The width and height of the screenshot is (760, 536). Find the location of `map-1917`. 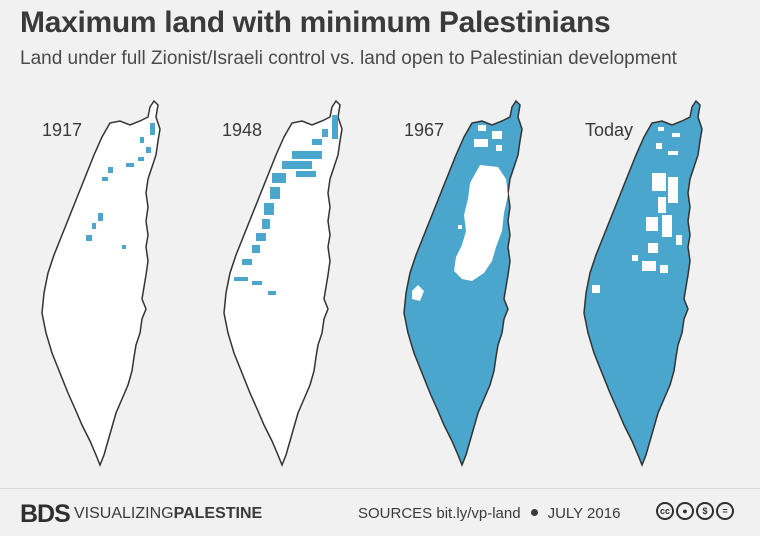

map-1917 is located at coordinates (101, 283).